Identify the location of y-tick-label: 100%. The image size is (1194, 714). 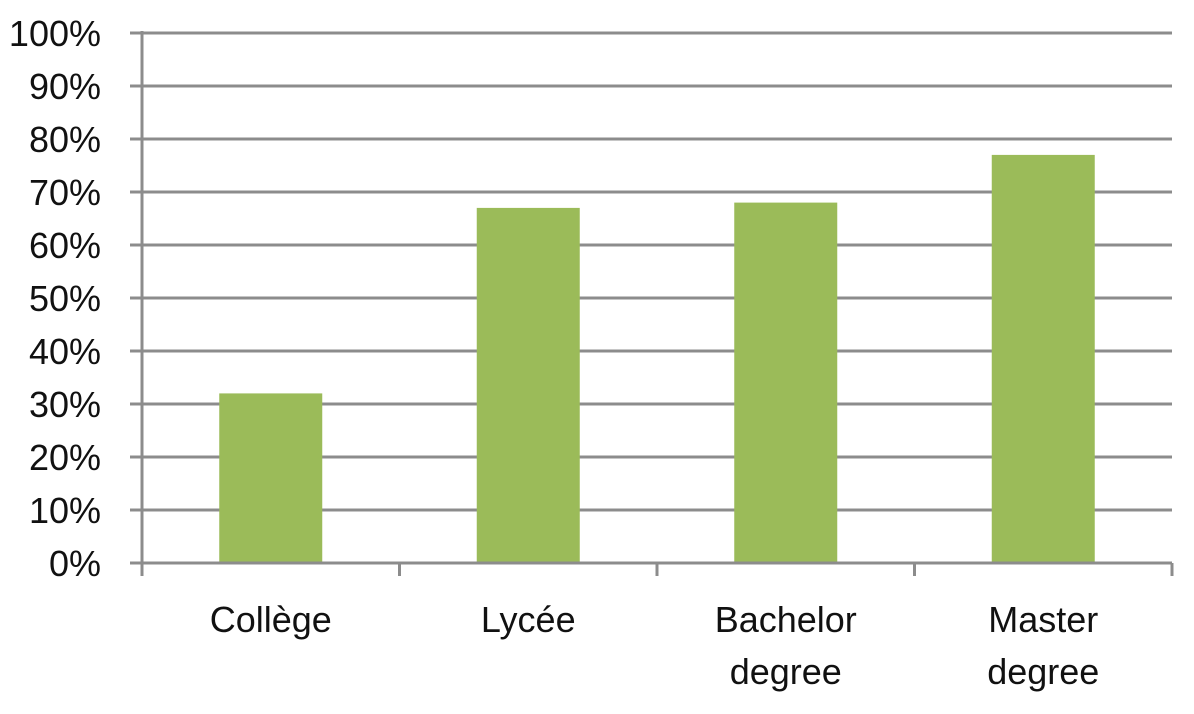
(55, 33).